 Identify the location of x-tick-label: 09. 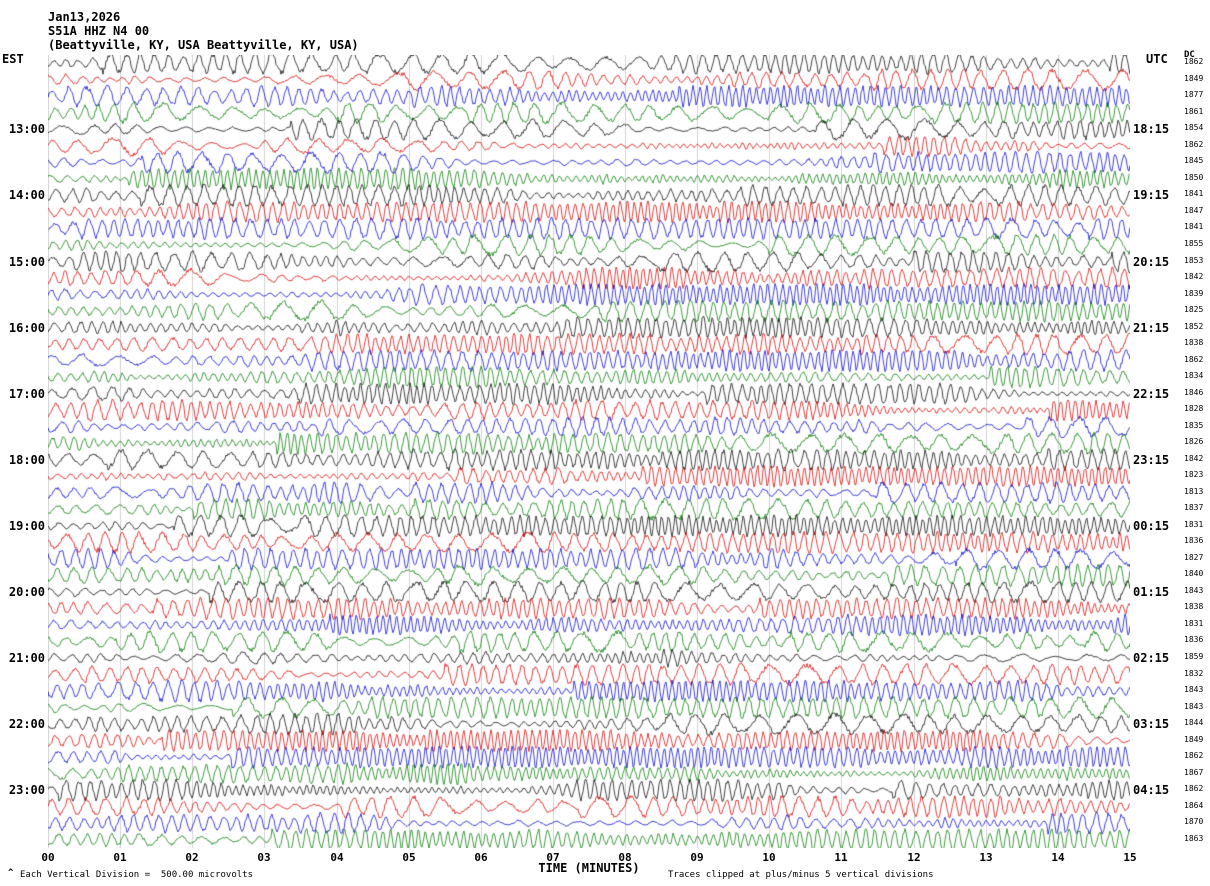
(697, 857).